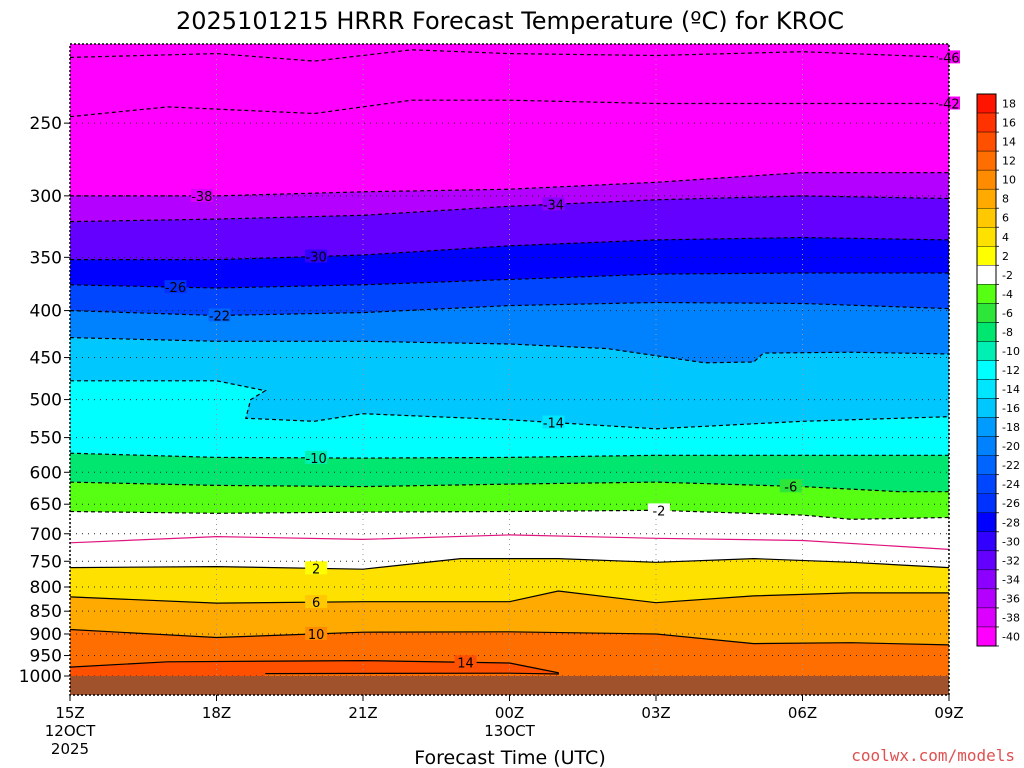  I want to click on colorbar-label--40: -40, so click(1011, 636).